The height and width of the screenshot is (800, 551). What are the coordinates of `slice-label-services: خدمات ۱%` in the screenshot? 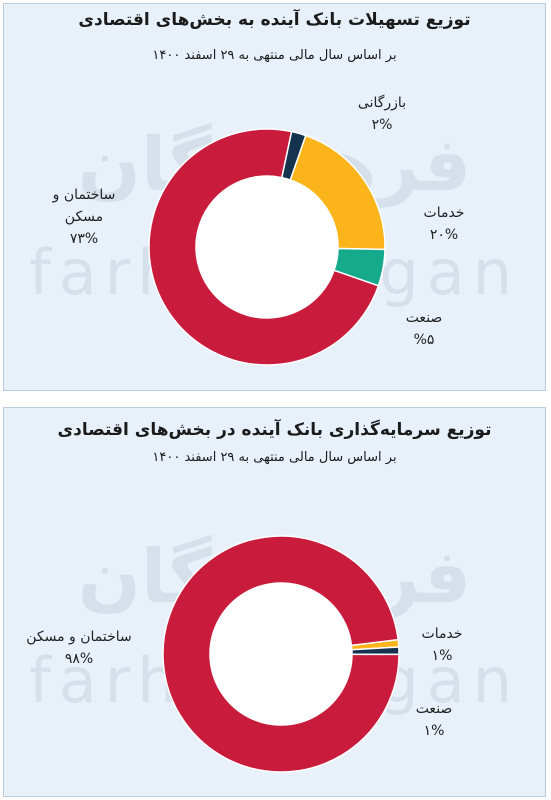 It's located at (442, 645).